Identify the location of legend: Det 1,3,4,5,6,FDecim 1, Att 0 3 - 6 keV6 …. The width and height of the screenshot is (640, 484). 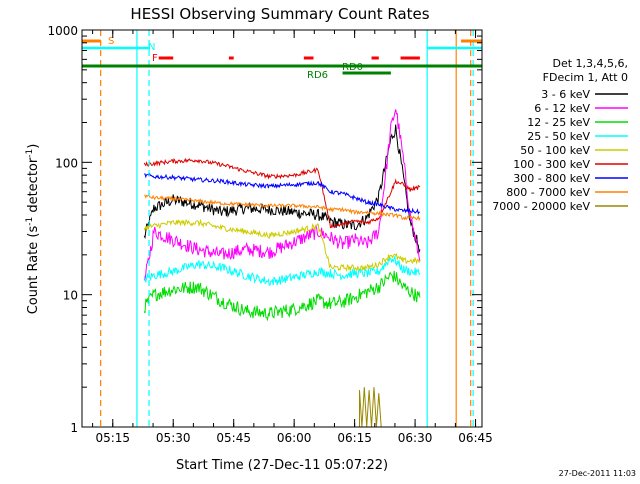
(560, 135).